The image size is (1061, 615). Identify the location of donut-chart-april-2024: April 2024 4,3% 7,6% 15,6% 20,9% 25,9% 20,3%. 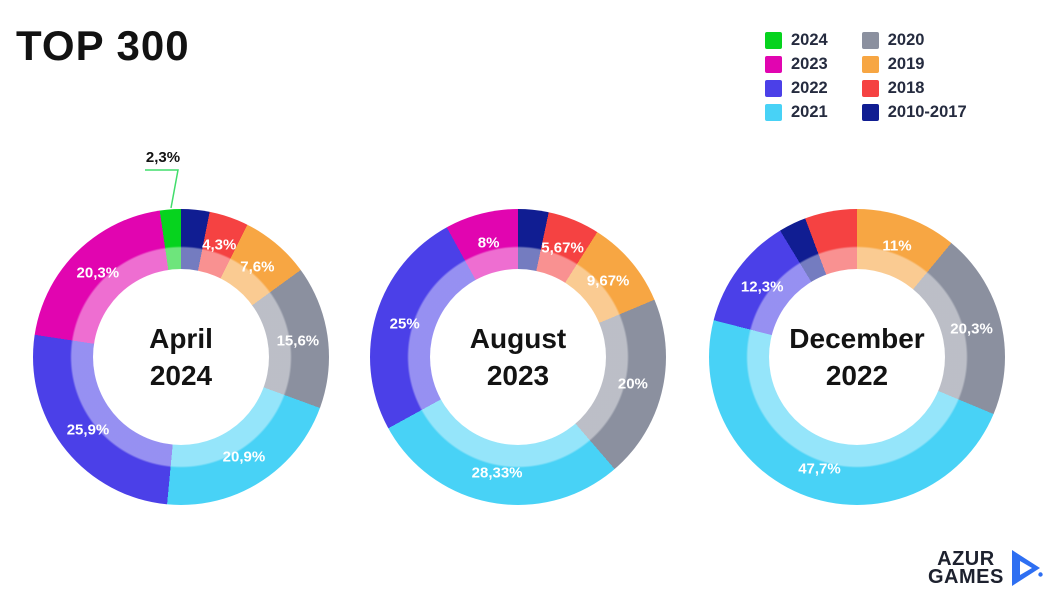
(181, 357).